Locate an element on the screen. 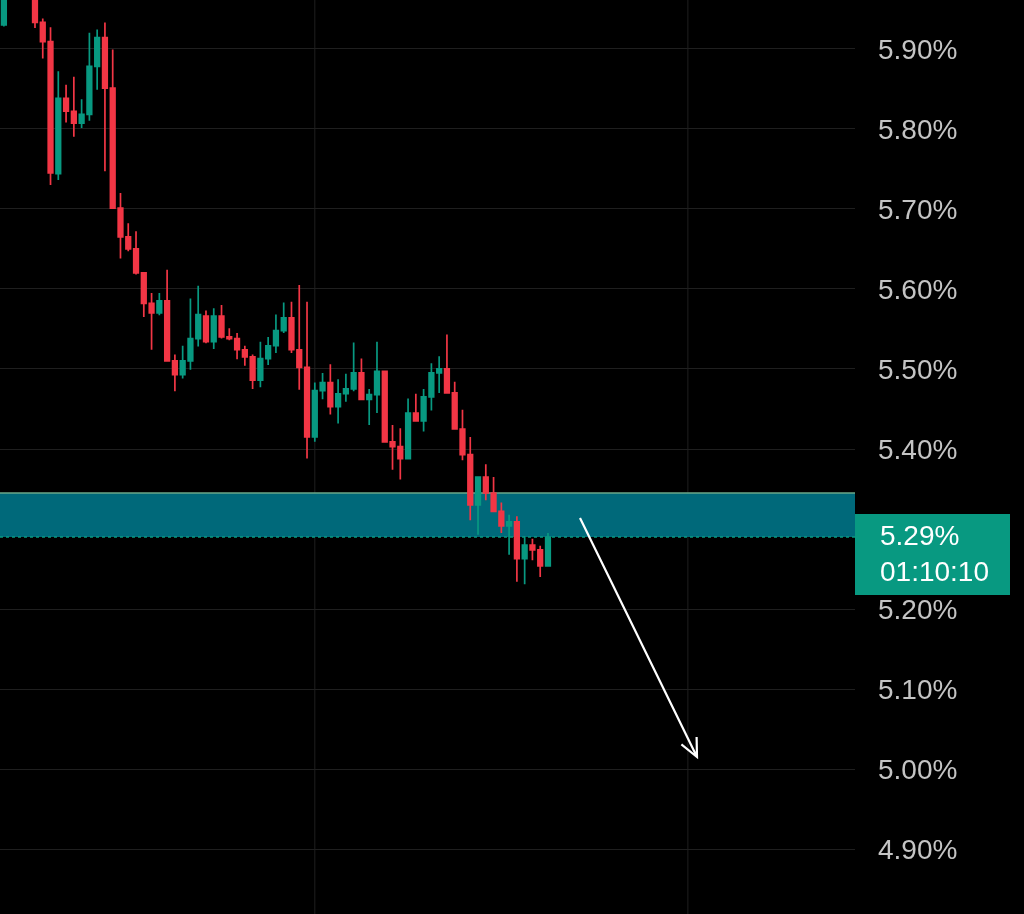  ref-line-label: 5.29% 01:10:10 is located at coordinates (934, 554).